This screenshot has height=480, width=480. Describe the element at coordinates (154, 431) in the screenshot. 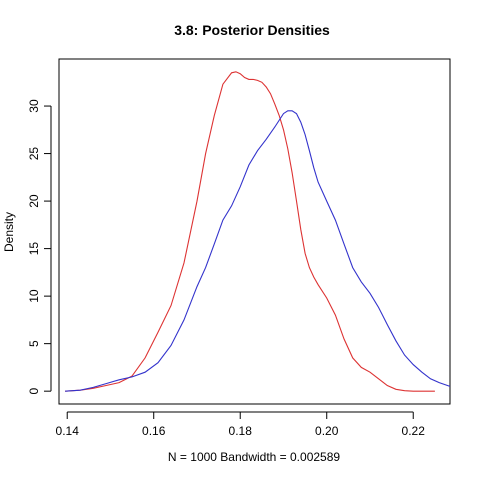

I see `x-tick-label: 0.16` at that location.